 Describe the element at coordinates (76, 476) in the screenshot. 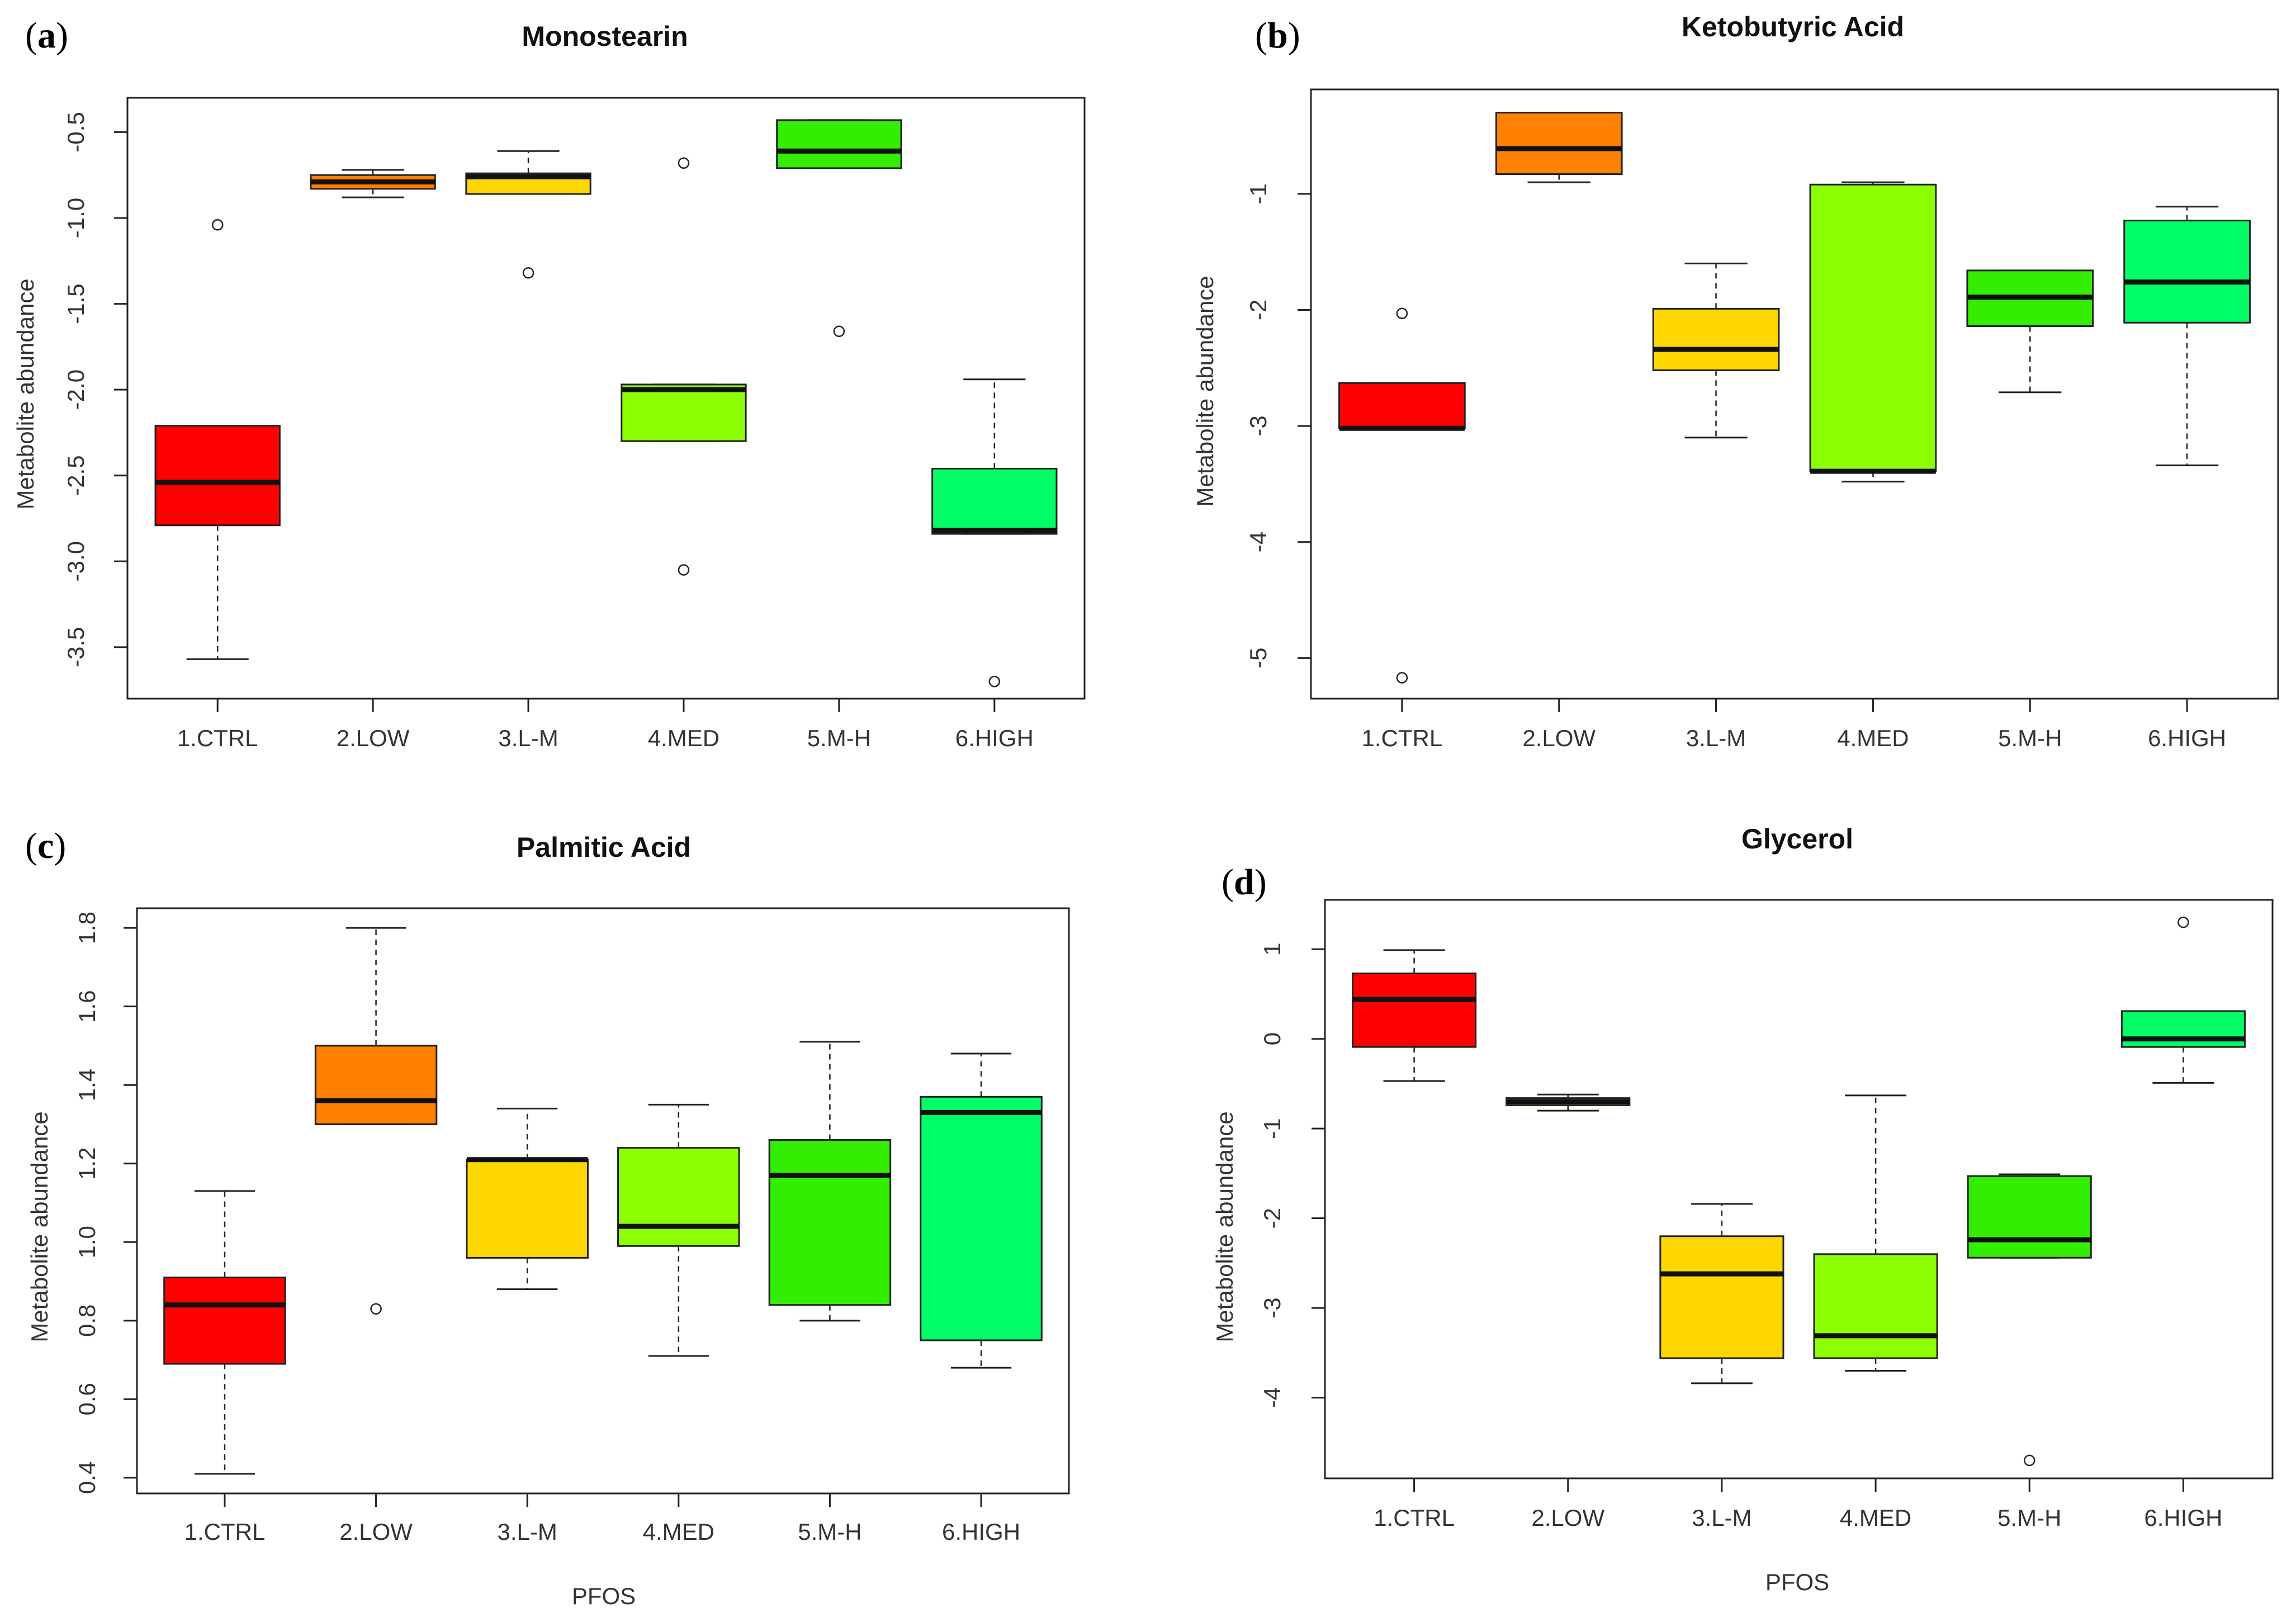

I see `y-tick-label: -2.5` at that location.